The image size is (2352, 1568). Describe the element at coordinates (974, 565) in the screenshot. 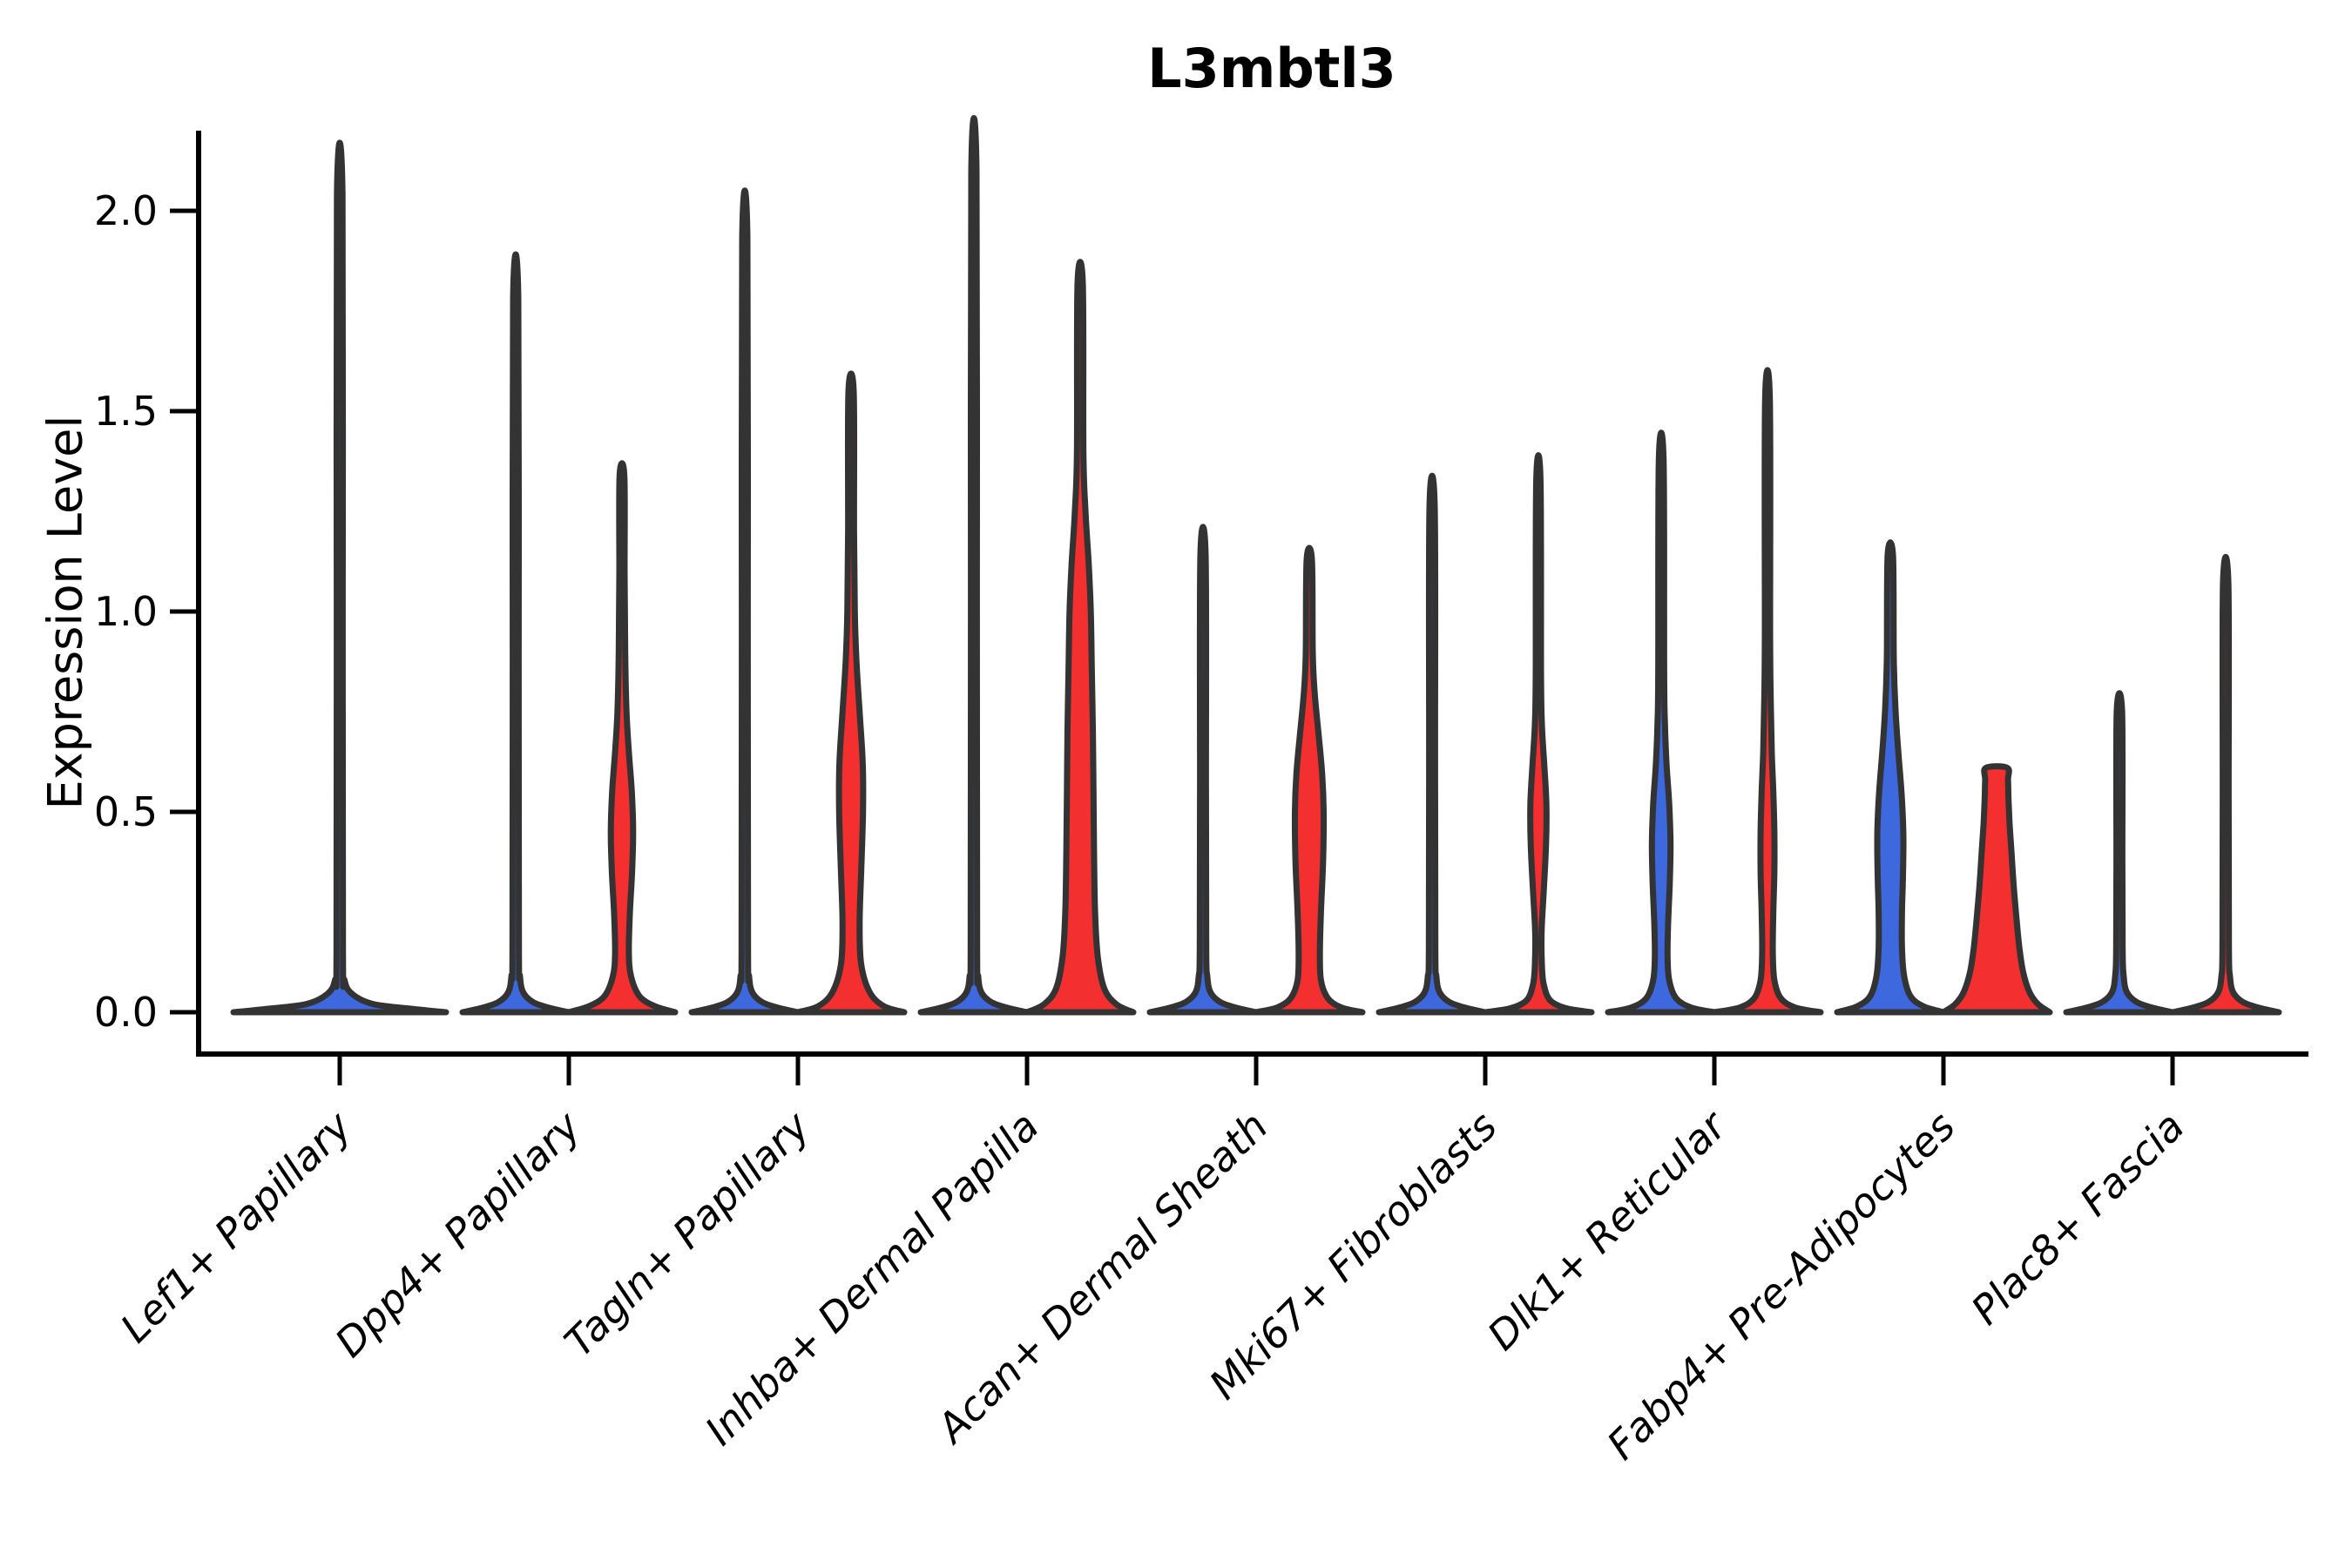

I see `violin-inhba-A` at that location.